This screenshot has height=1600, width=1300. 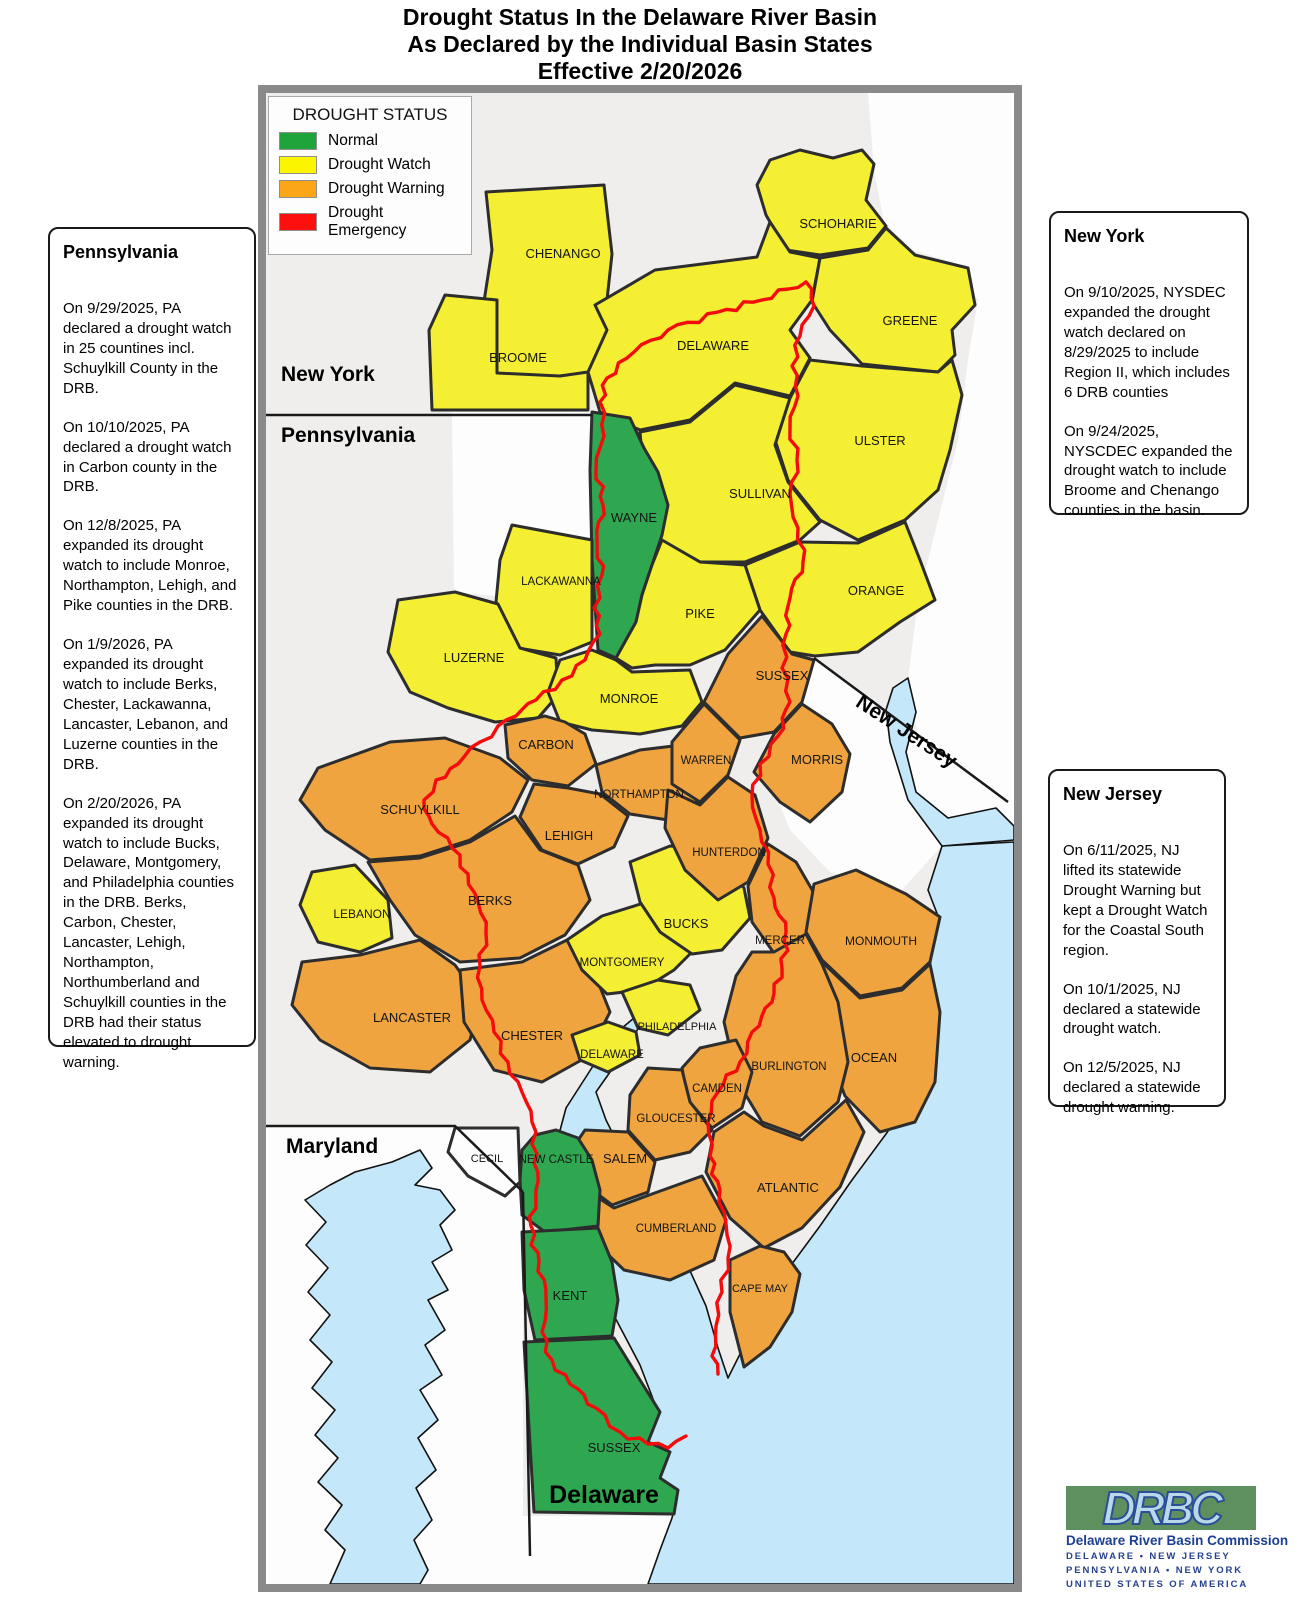 I want to click on county-nj_capemay, so click(x=765, y=1306).